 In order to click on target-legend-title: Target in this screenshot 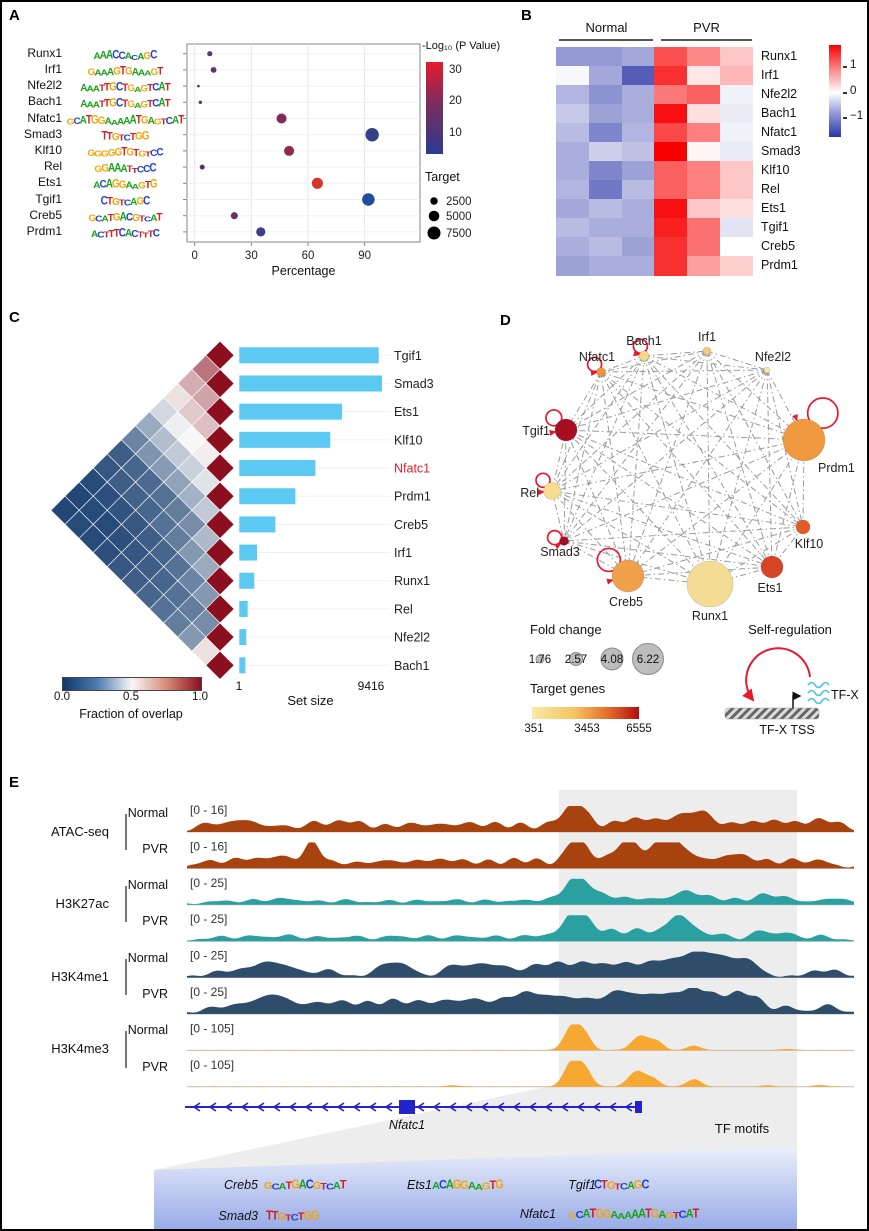, I will do `click(442, 177)`.